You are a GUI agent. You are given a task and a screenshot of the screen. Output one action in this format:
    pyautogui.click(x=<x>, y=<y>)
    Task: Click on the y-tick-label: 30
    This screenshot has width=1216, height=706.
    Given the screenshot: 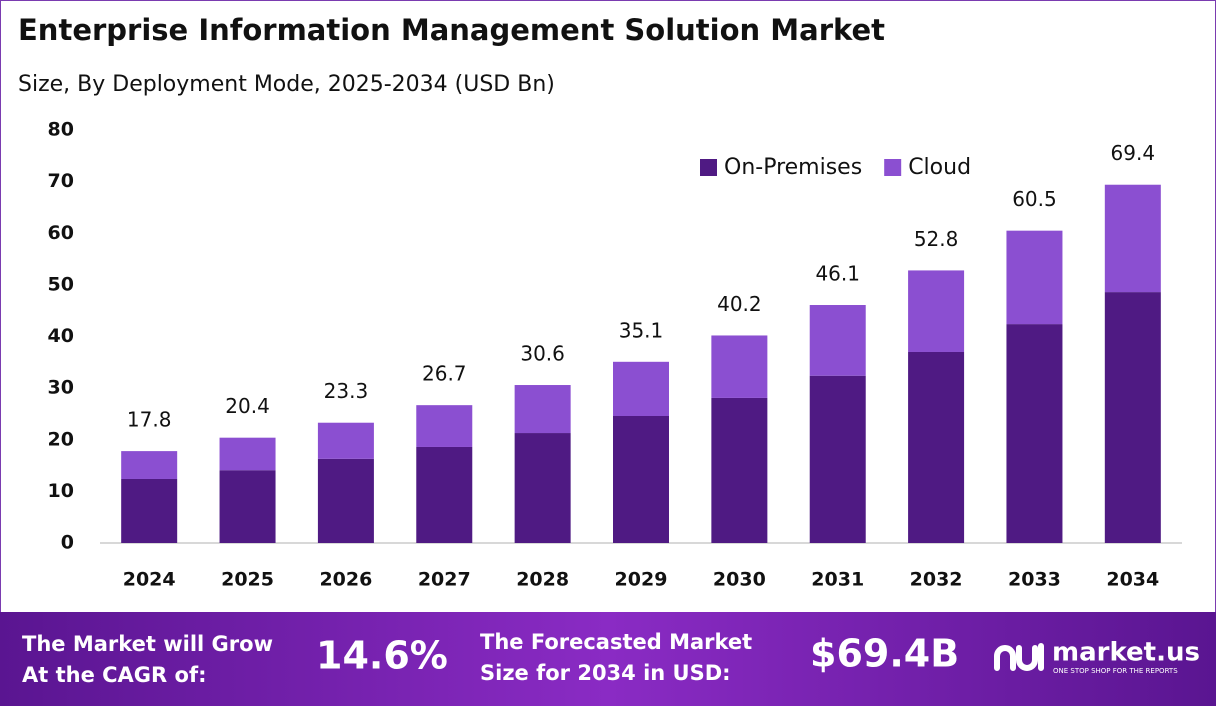 What is the action you would take?
    pyautogui.click(x=61, y=388)
    